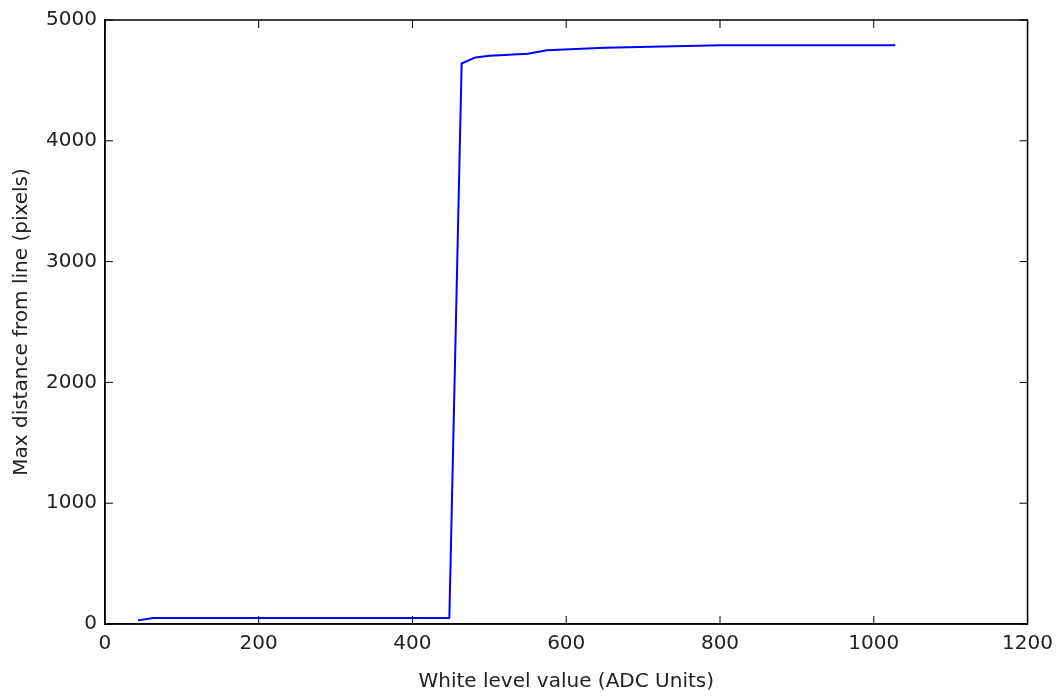 This screenshot has height=698, width=1061. I want to click on y-tick-label: 1000, so click(71, 501).